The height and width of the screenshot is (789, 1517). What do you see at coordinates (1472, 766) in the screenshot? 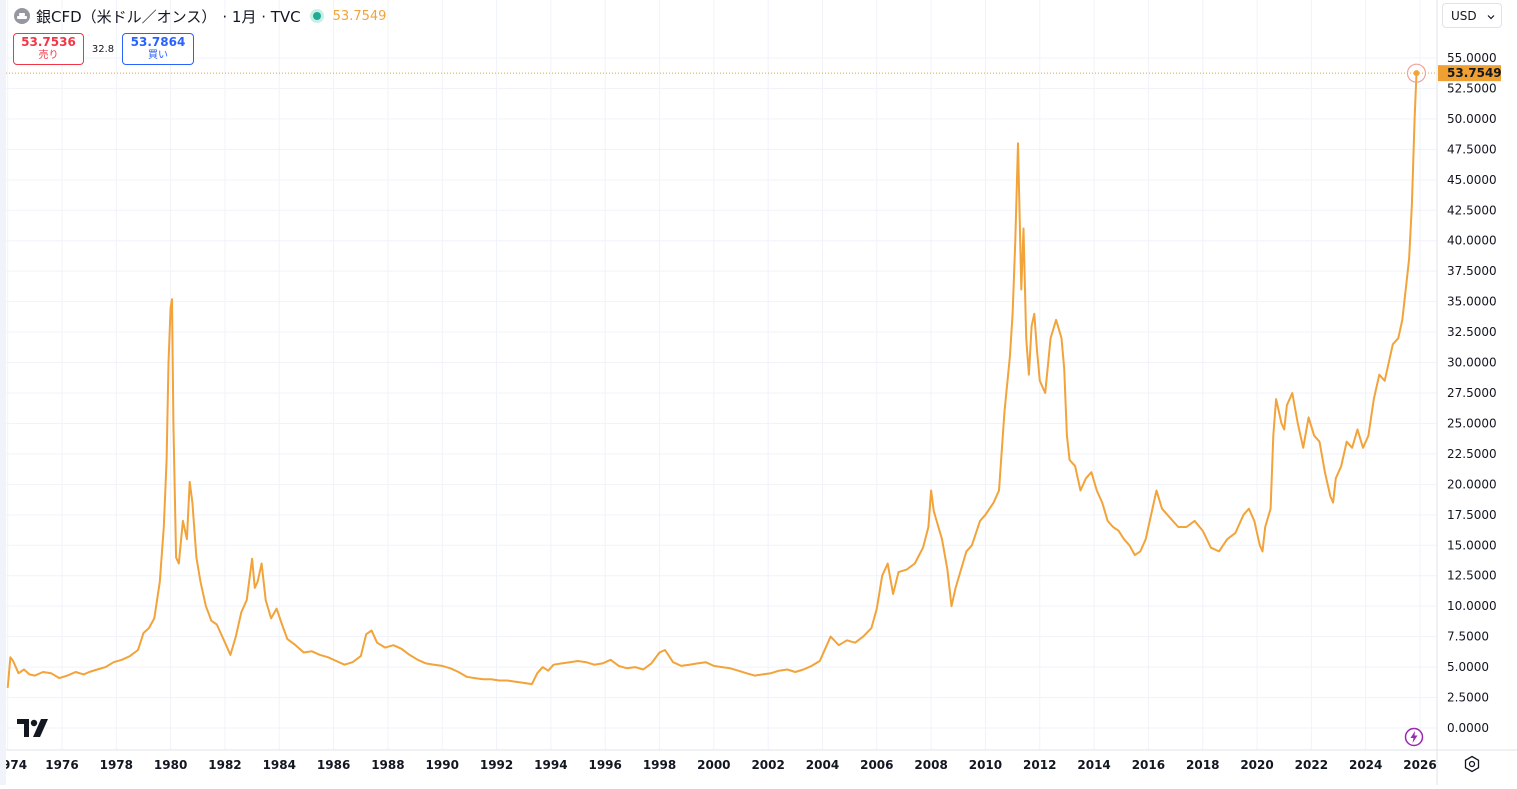
I see `gear-icon` at bounding box center [1472, 766].